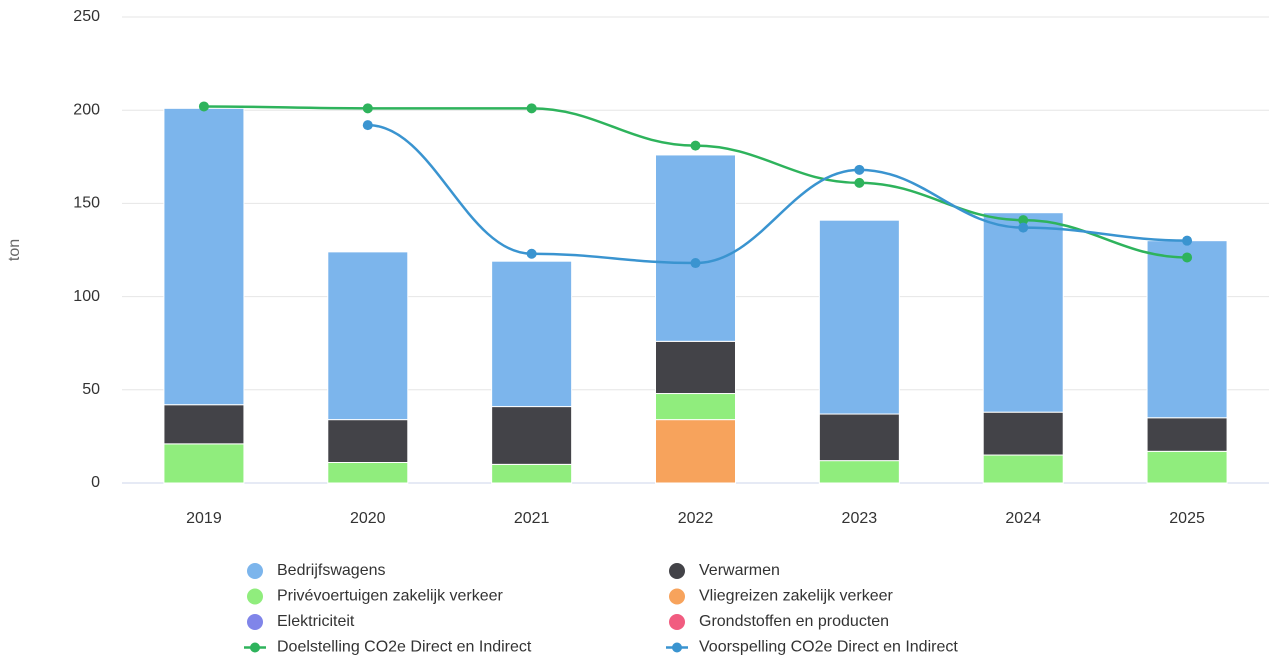  Describe the element at coordinates (739, 570) in the screenshot. I see `legend-label: Verwarmen` at that location.